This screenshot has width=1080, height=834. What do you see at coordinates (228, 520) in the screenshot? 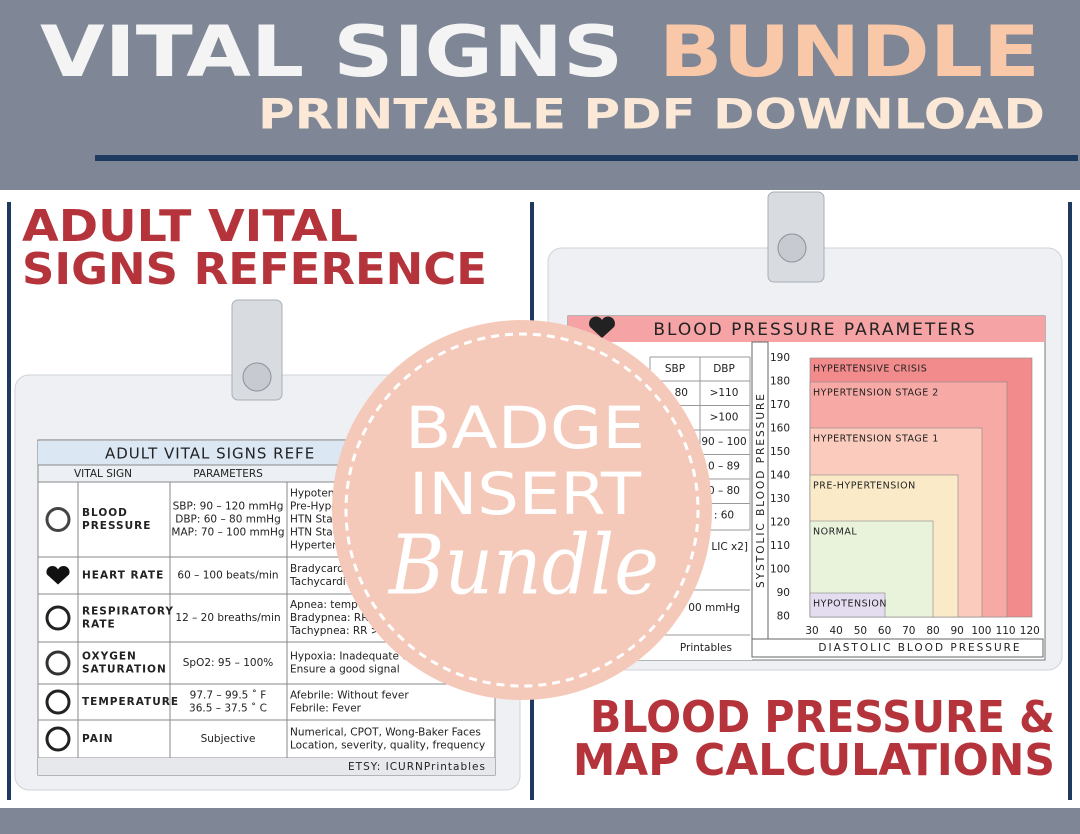
I see `parameters-text: DBP: 60 – 80 mmHg` at bounding box center [228, 520].